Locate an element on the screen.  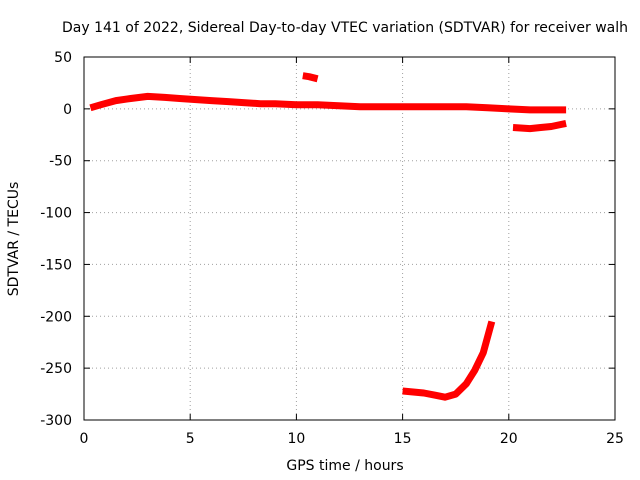
x-tick-label: 0 is located at coordinates (84, 439).